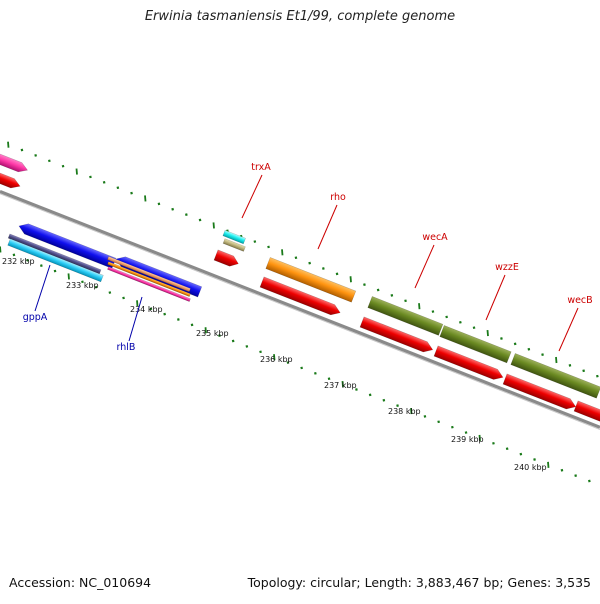 The width and height of the screenshot is (600, 604). What do you see at coordinates (18, 261) in the screenshot?
I see `tick-label-232: 232 kbp` at bounding box center [18, 261].